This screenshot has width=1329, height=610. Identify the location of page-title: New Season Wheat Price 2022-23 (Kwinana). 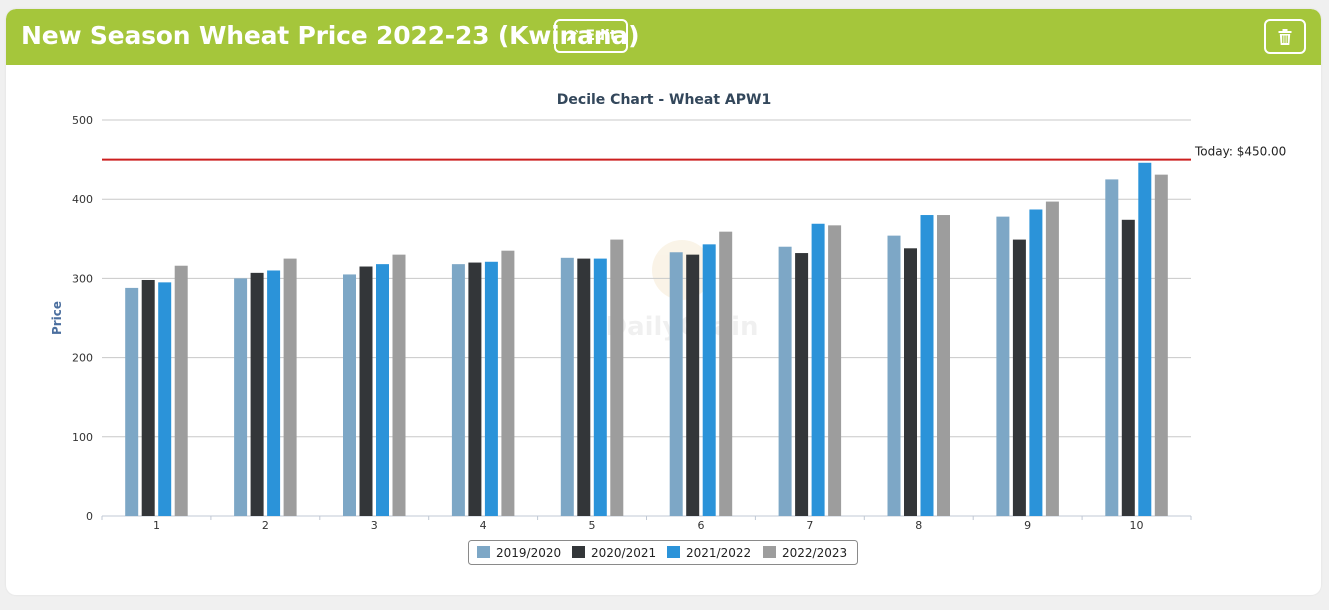
(330, 35).